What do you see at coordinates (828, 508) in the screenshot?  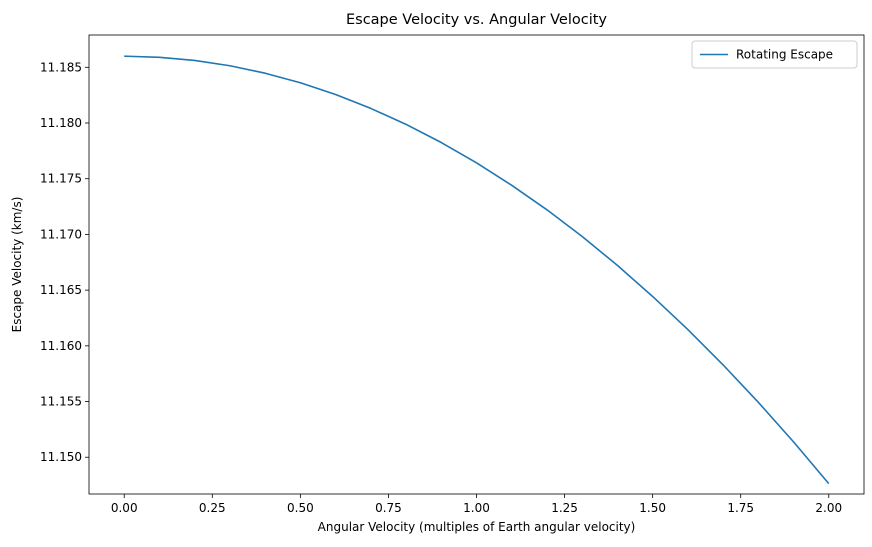 I see `x-tick-label: 2.00` at bounding box center [828, 508].